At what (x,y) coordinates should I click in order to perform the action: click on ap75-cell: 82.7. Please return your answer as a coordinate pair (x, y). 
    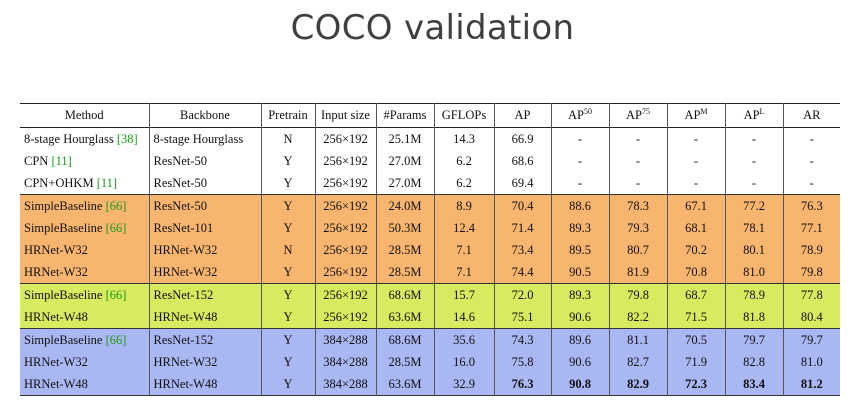
    Looking at the image, I should click on (637, 362).